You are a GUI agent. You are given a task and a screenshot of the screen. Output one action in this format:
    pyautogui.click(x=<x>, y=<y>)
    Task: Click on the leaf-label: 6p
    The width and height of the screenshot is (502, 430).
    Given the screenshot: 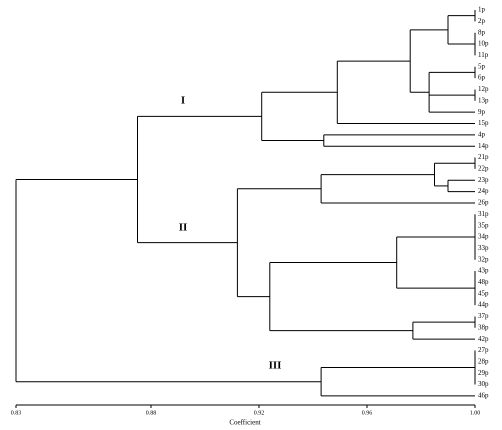 What is the action you would take?
    pyautogui.click(x=482, y=78)
    